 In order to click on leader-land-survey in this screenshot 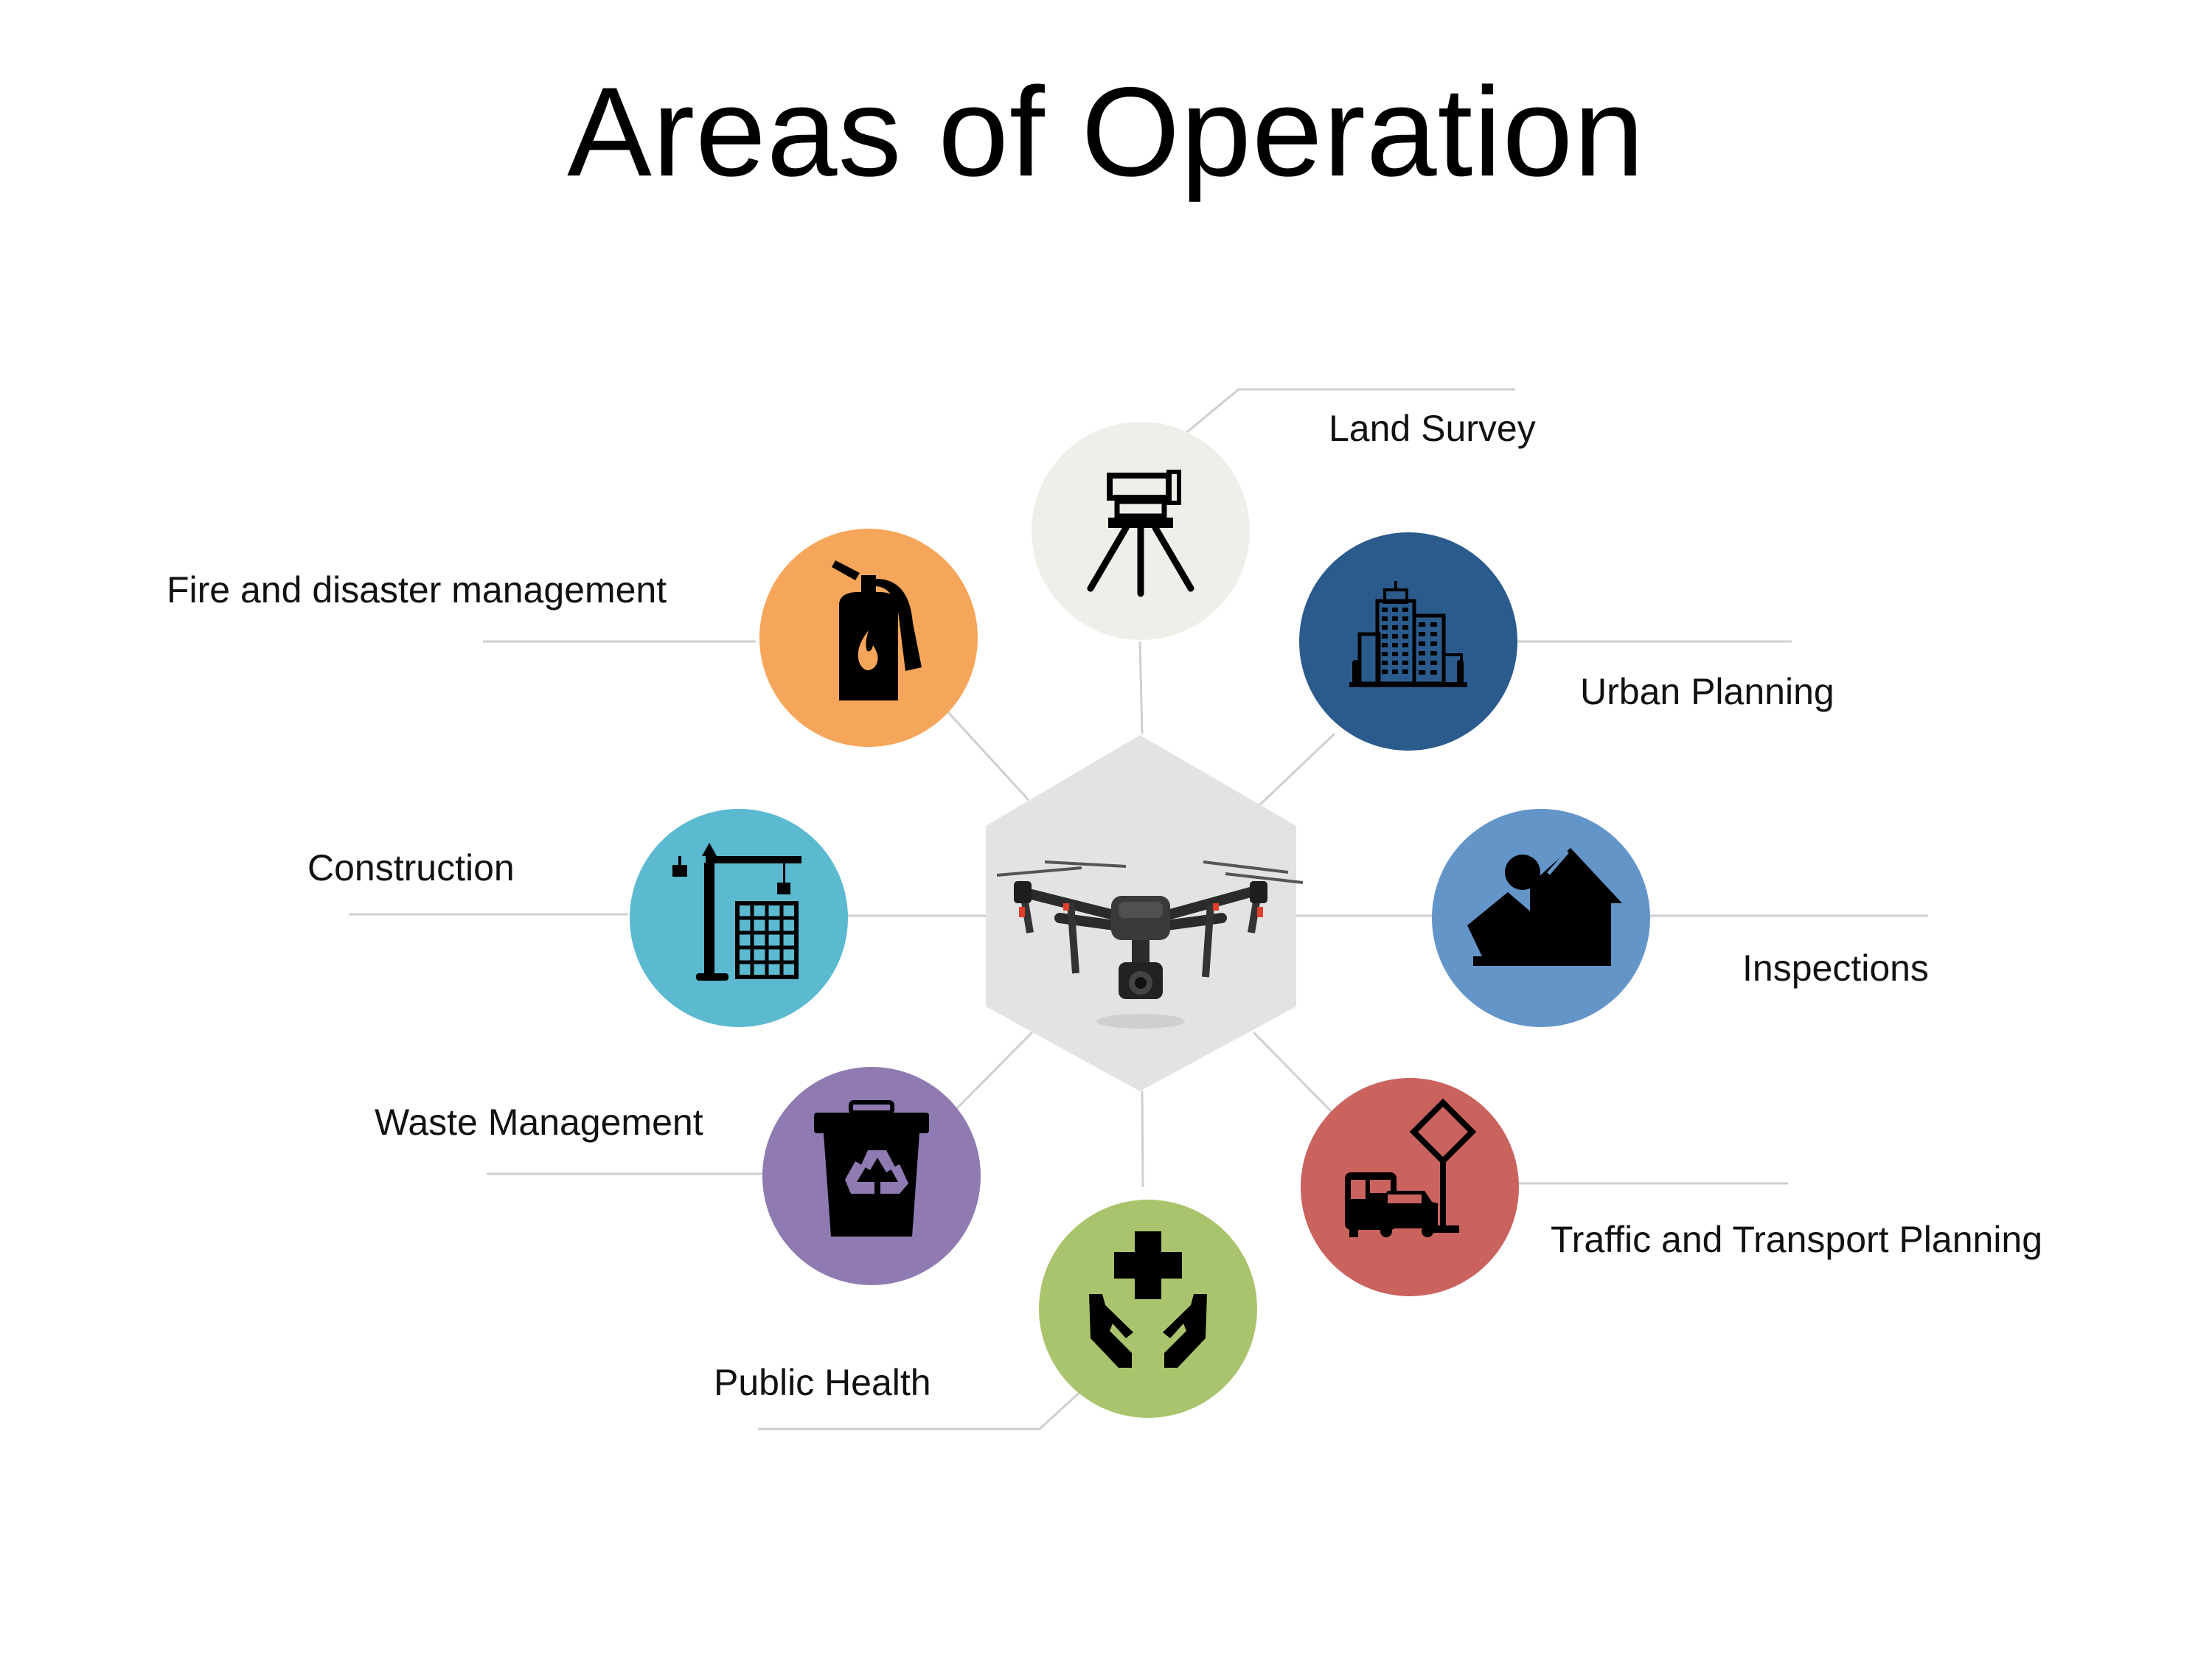, I will do `click(1349, 412)`.